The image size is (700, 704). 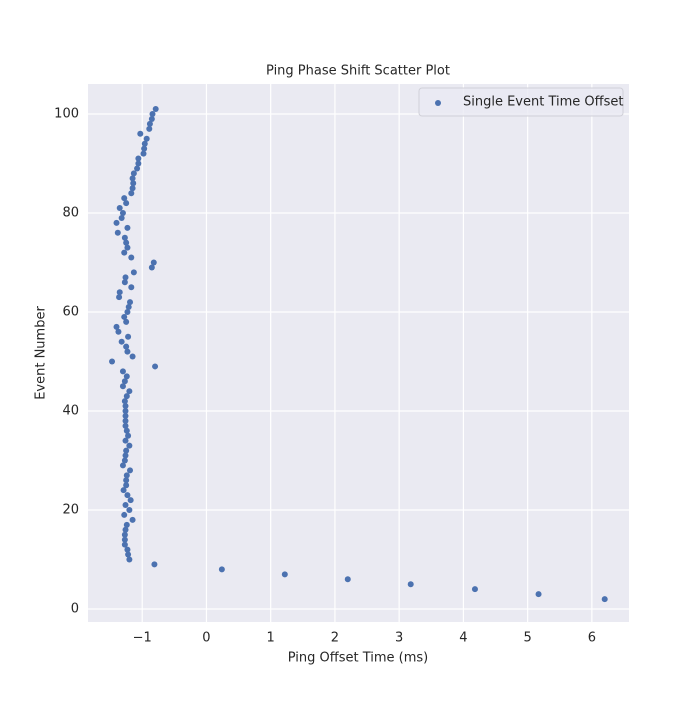 I want to click on x-tick-label: 4, so click(x=463, y=638).